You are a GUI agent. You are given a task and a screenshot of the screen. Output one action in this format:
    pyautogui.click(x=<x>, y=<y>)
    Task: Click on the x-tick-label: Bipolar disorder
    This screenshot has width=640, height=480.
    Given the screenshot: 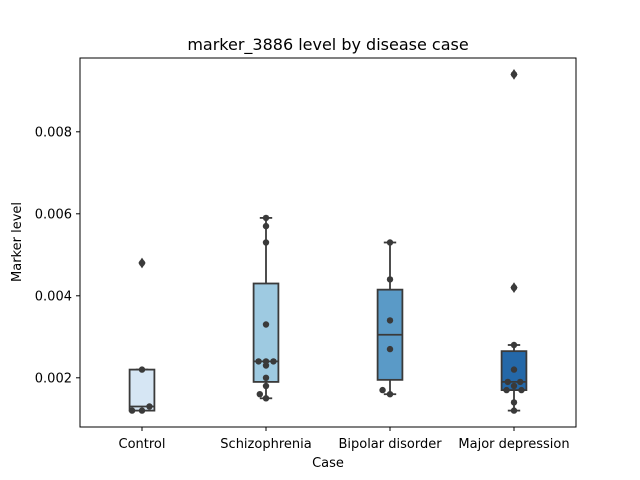 What is the action you would take?
    pyautogui.click(x=390, y=444)
    